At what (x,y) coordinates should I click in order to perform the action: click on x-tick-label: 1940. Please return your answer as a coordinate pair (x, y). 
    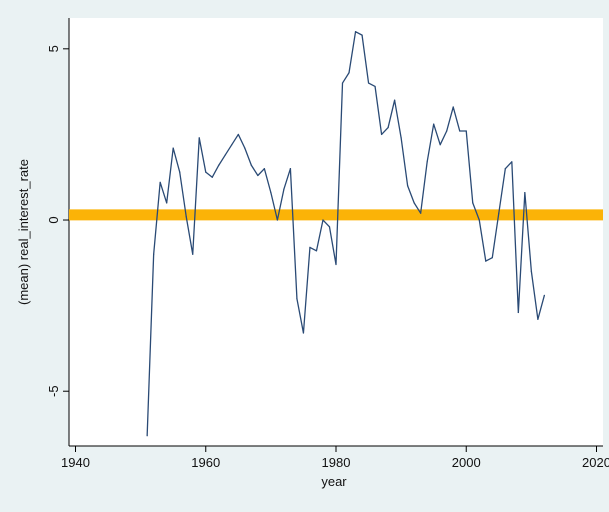
    Looking at the image, I should click on (75, 462).